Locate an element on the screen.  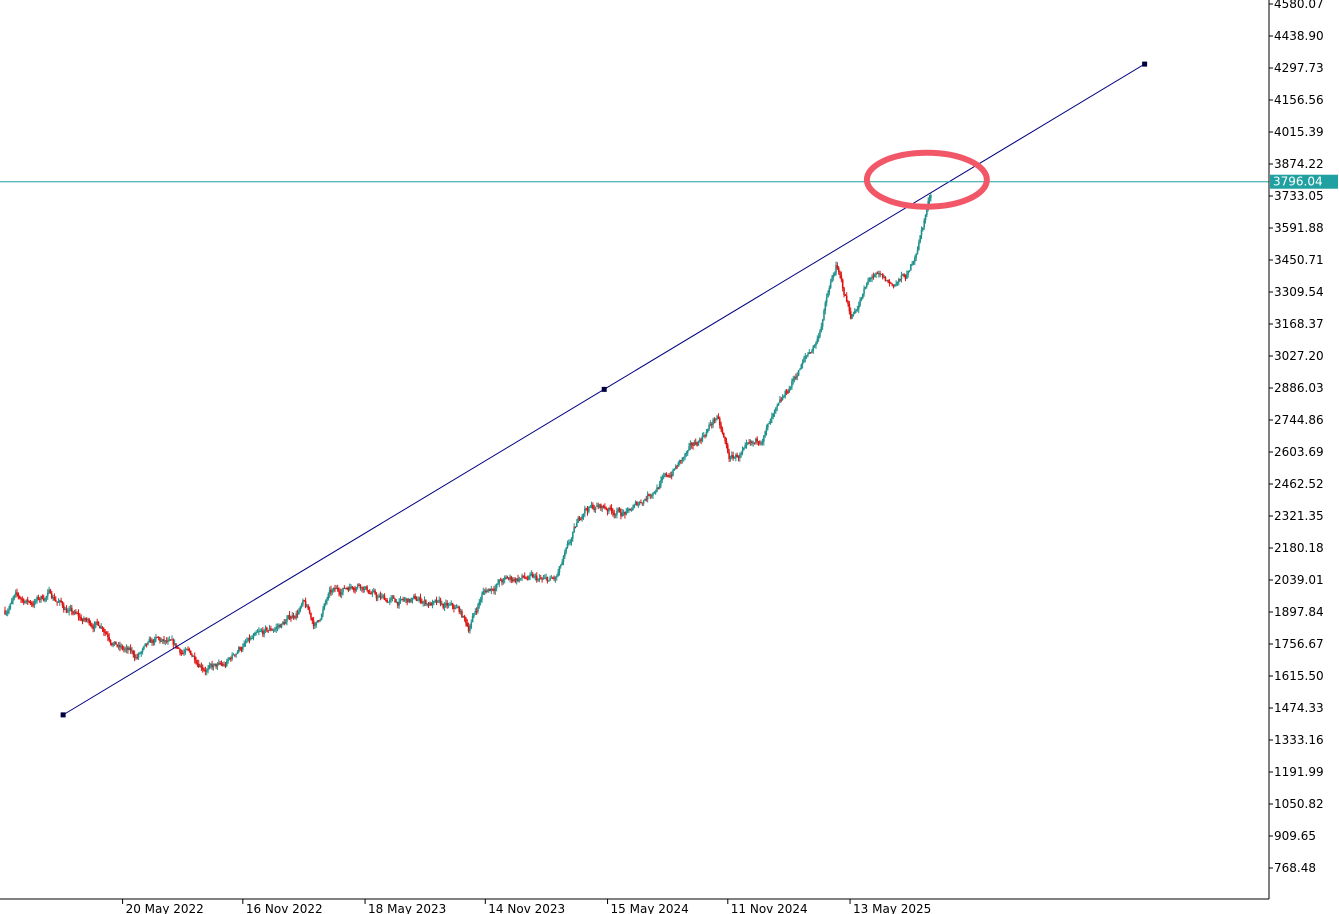
y-tick-label: 2321.35 is located at coordinates (1299, 516).